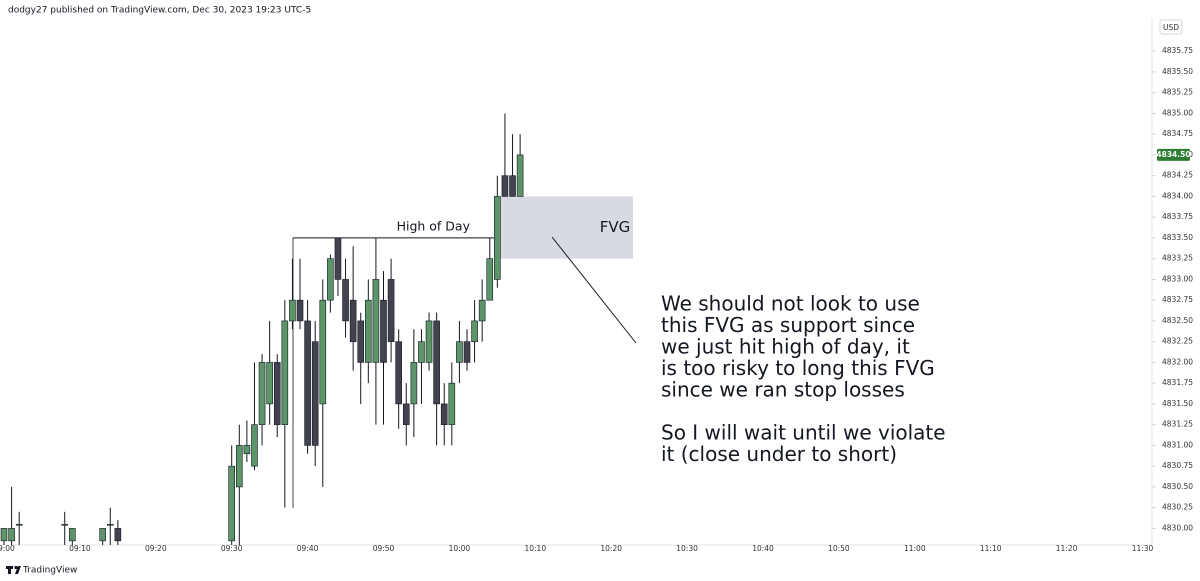 This screenshot has width=1200, height=581. I want to click on footer: TradingView, so click(49, 571).